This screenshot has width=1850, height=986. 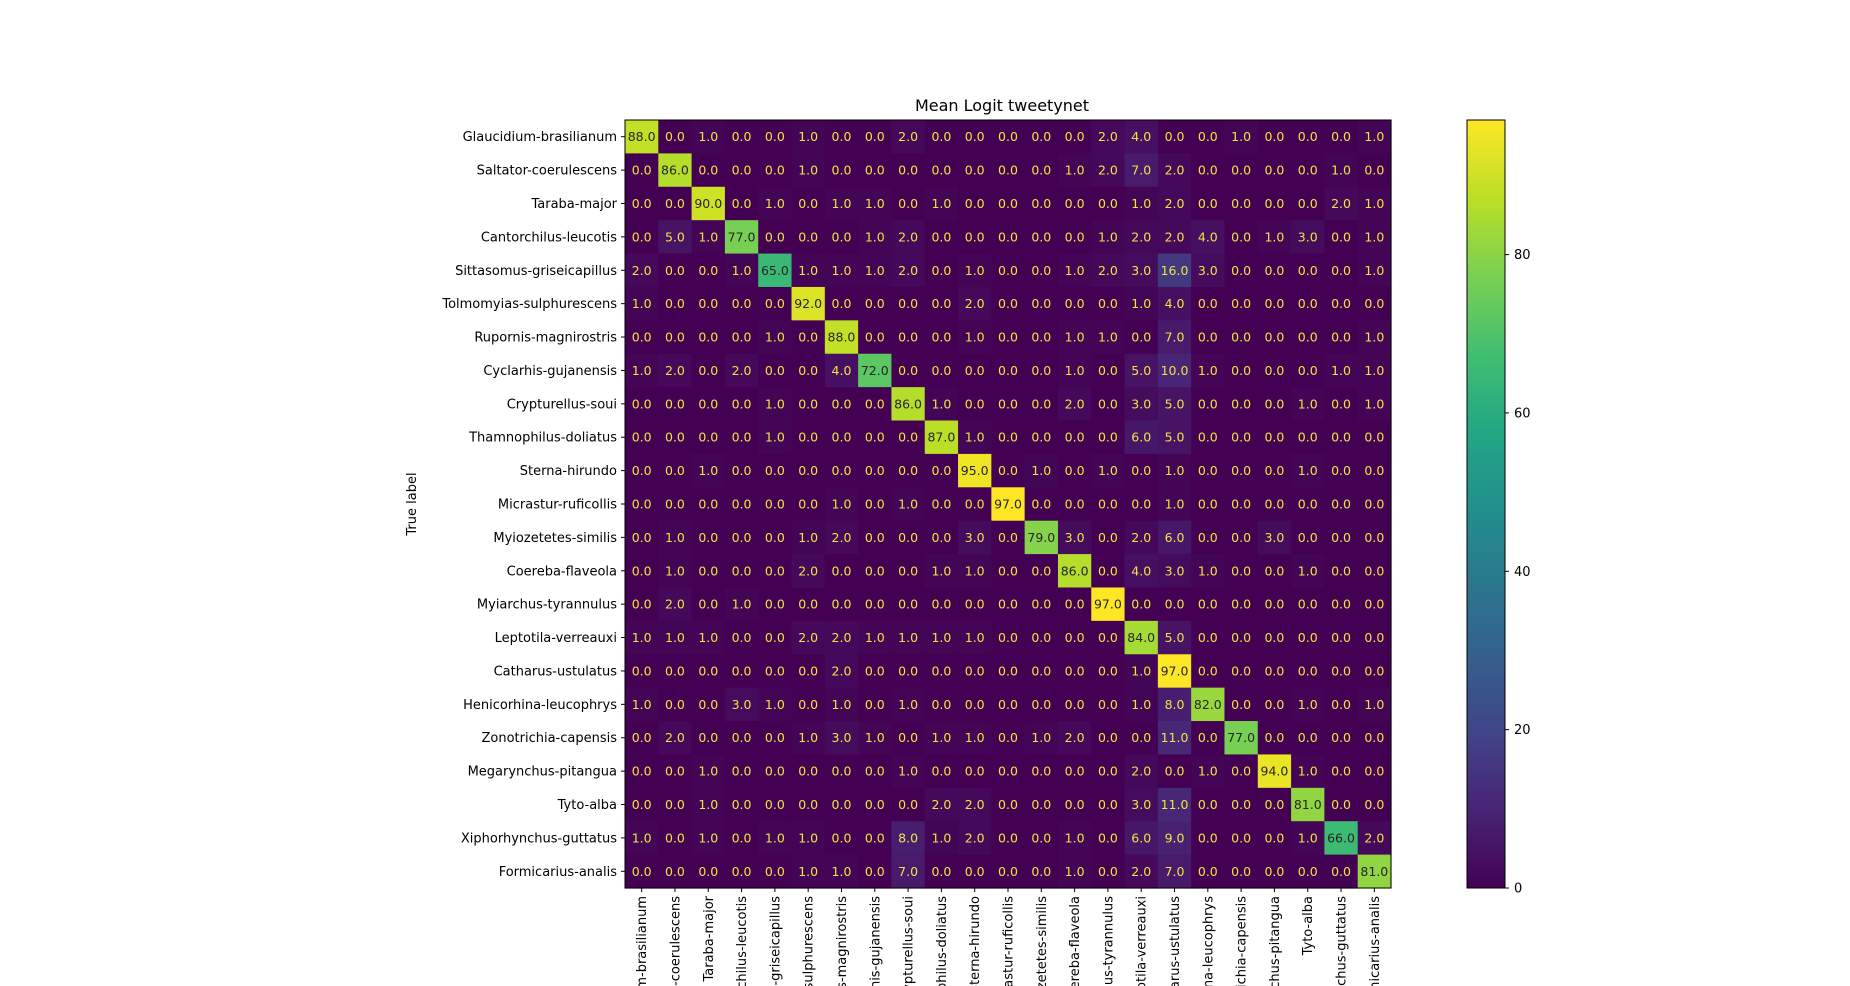 What do you see at coordinates (542, 438) in the screenshot?
I see `y-tick-label: Thamnophilus-doliatus` at bounding box center [542, 438].